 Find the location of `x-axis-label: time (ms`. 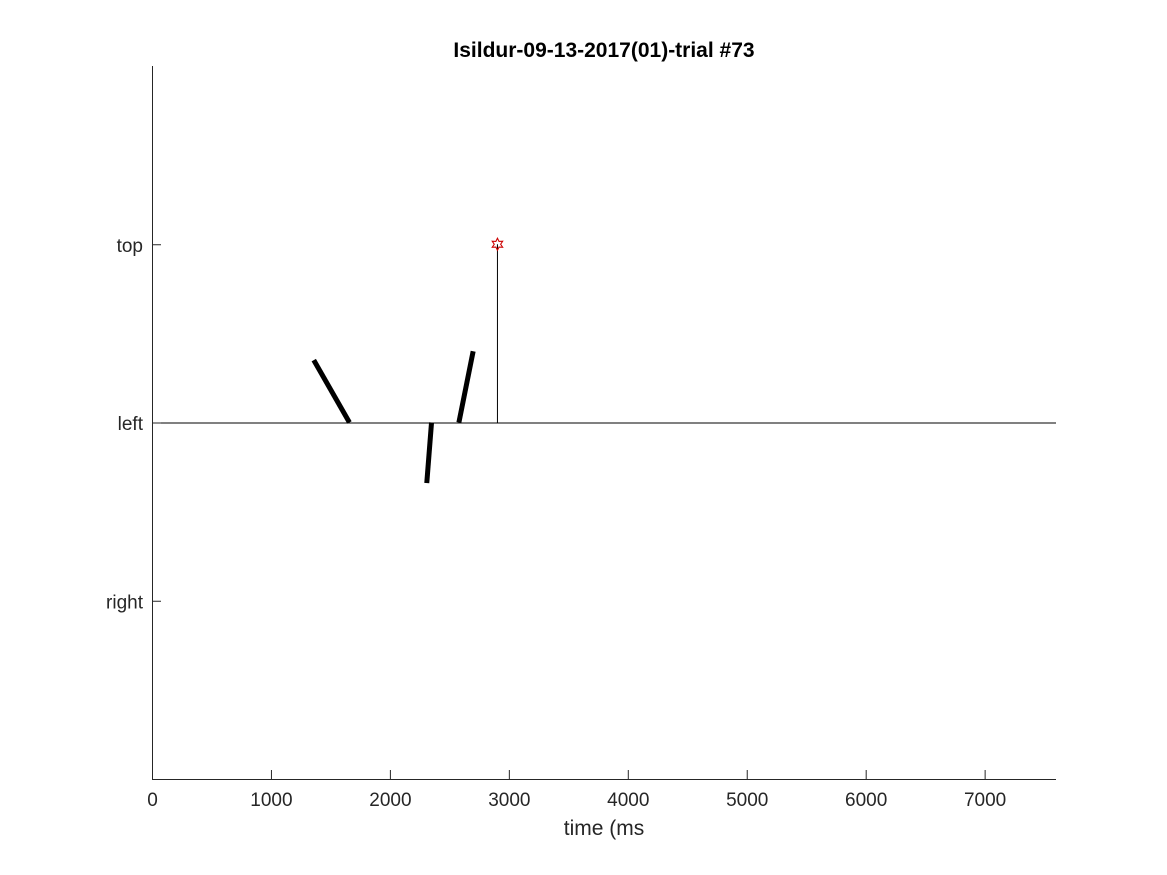

x-axis-label: time (ms is located at coordinates (604, 828).